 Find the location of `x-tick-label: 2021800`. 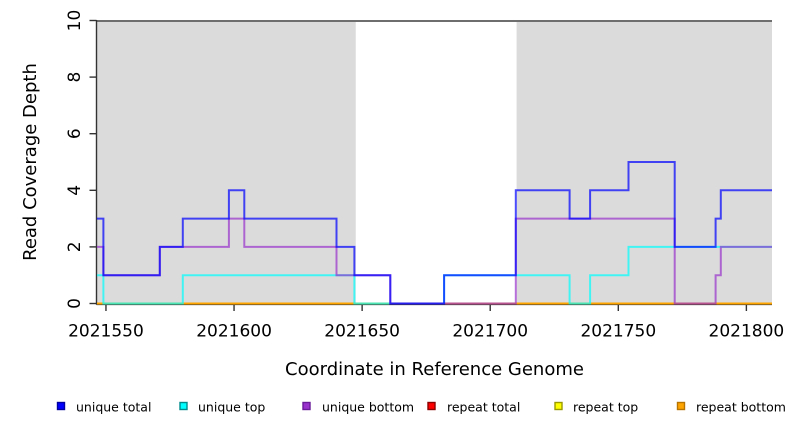

x-tick-label: 2021800 is located at coordinates (747, 332).